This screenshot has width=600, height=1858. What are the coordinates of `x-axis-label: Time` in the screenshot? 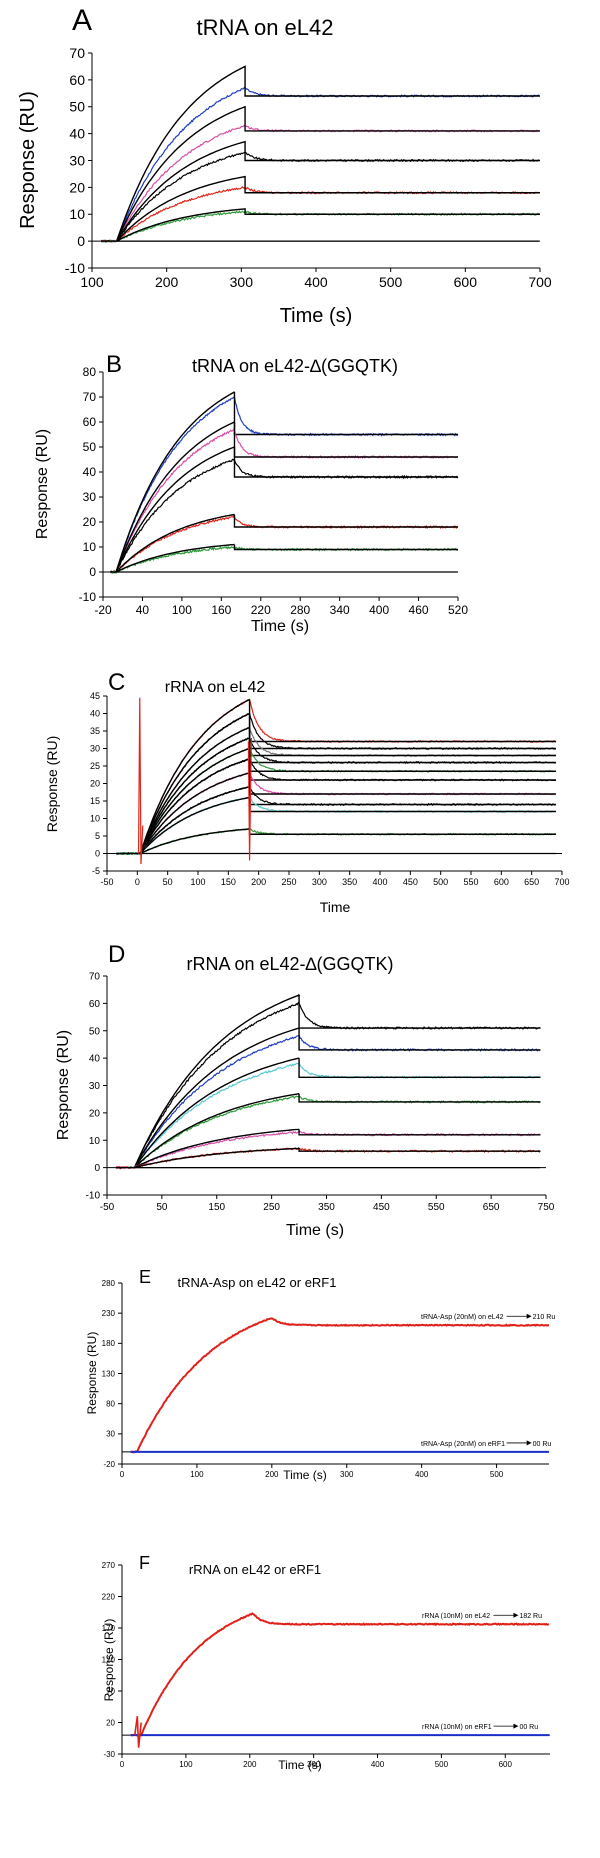 It's located at (335, 907).